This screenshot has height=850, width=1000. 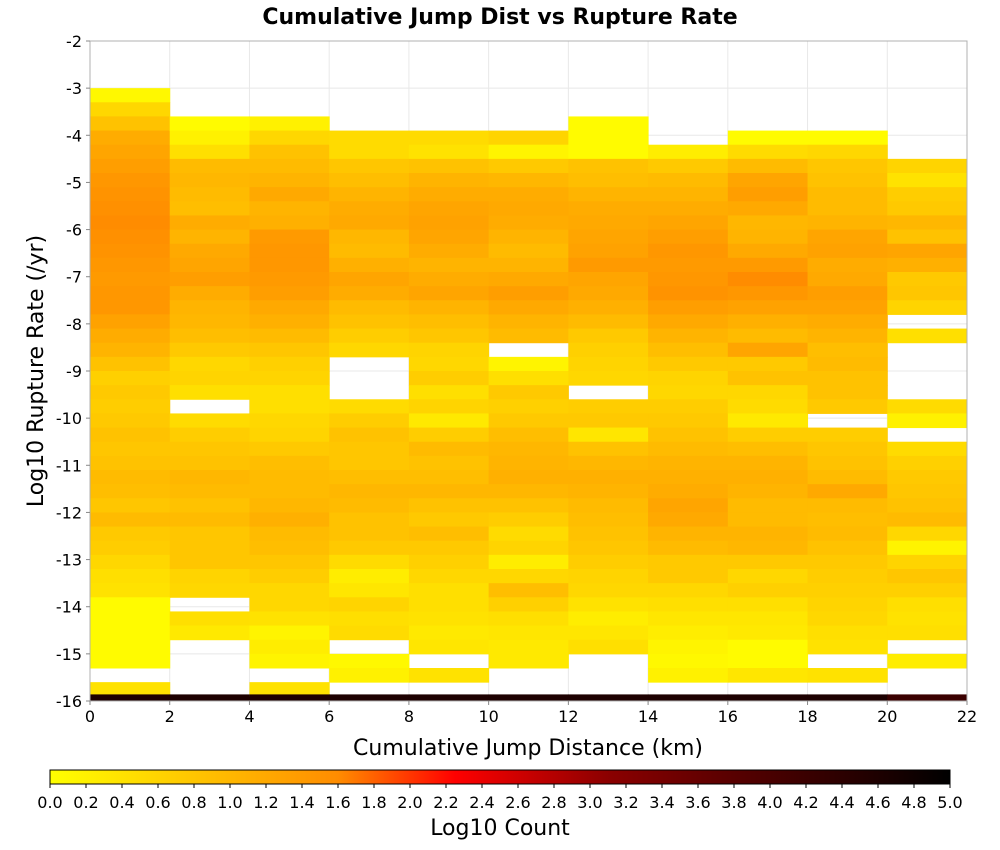 What do you see at coordinates (74, 371) in the screenshot?
I see `y-tick-label: -9` at bounding box center [74, 371].